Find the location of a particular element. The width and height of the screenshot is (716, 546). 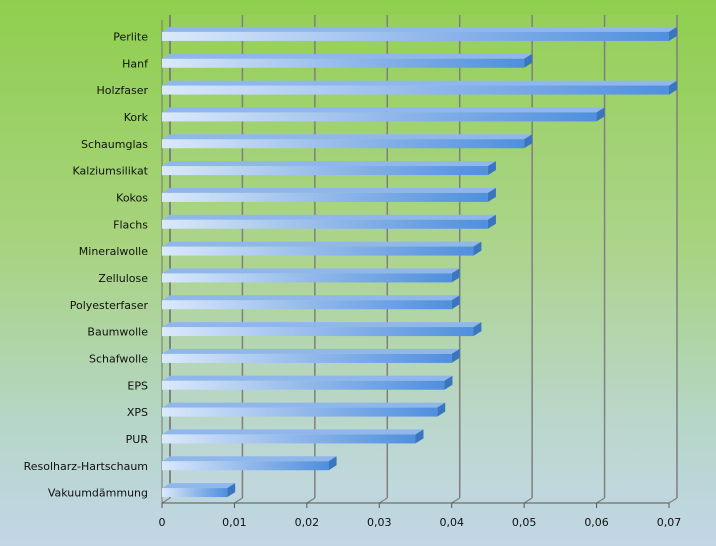

category-label: Schafwolle is located at coordinates (118, 358).